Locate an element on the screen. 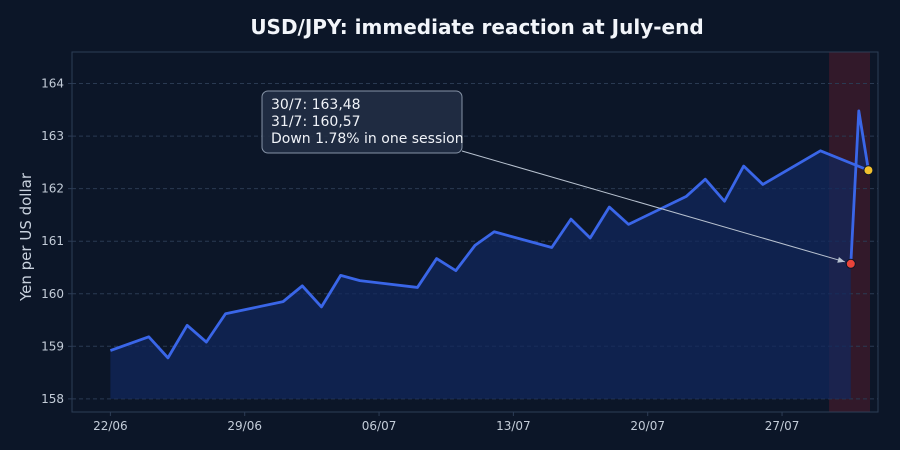 This screenshot has width=900, height=450. annotation-line-3: Down 1.78% in one session is located at coordinates (367, 139).